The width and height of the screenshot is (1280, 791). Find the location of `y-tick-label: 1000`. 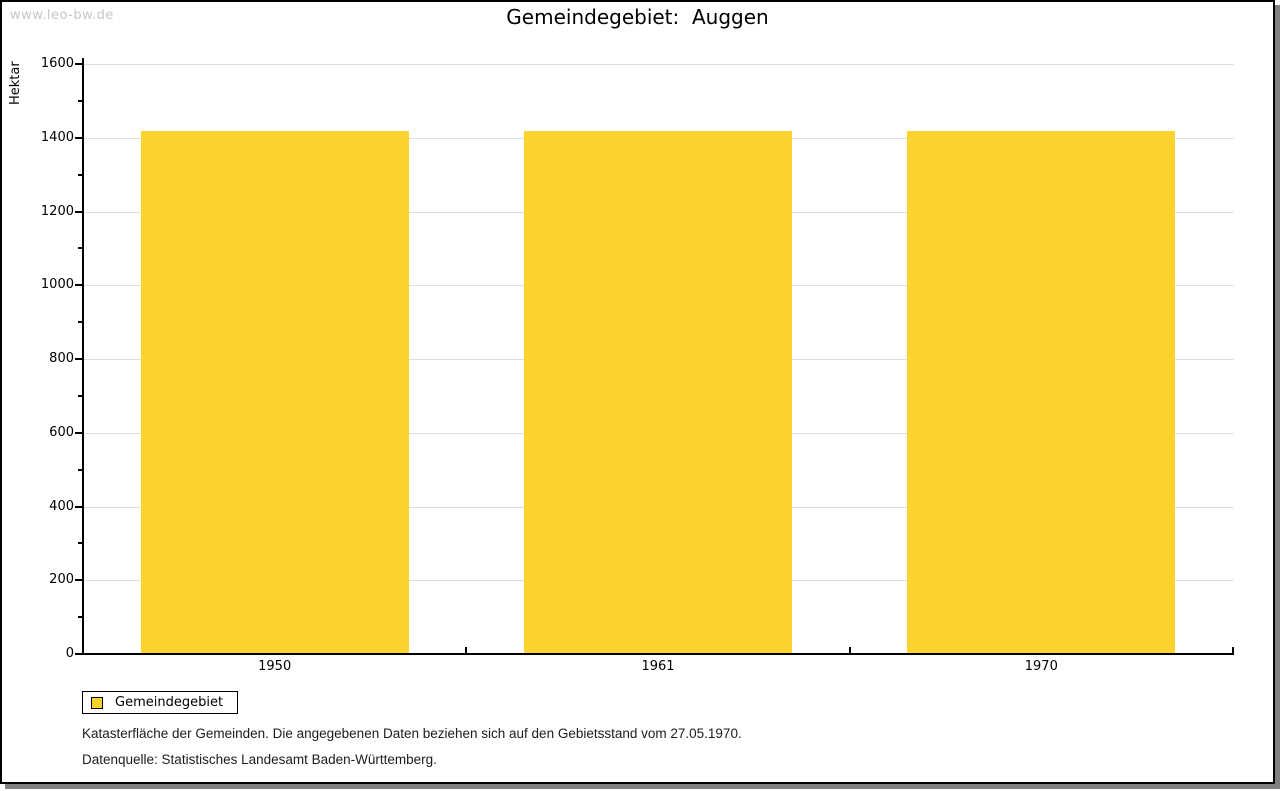

y-tick-label: 1000 is located at coordinates (57, 284).